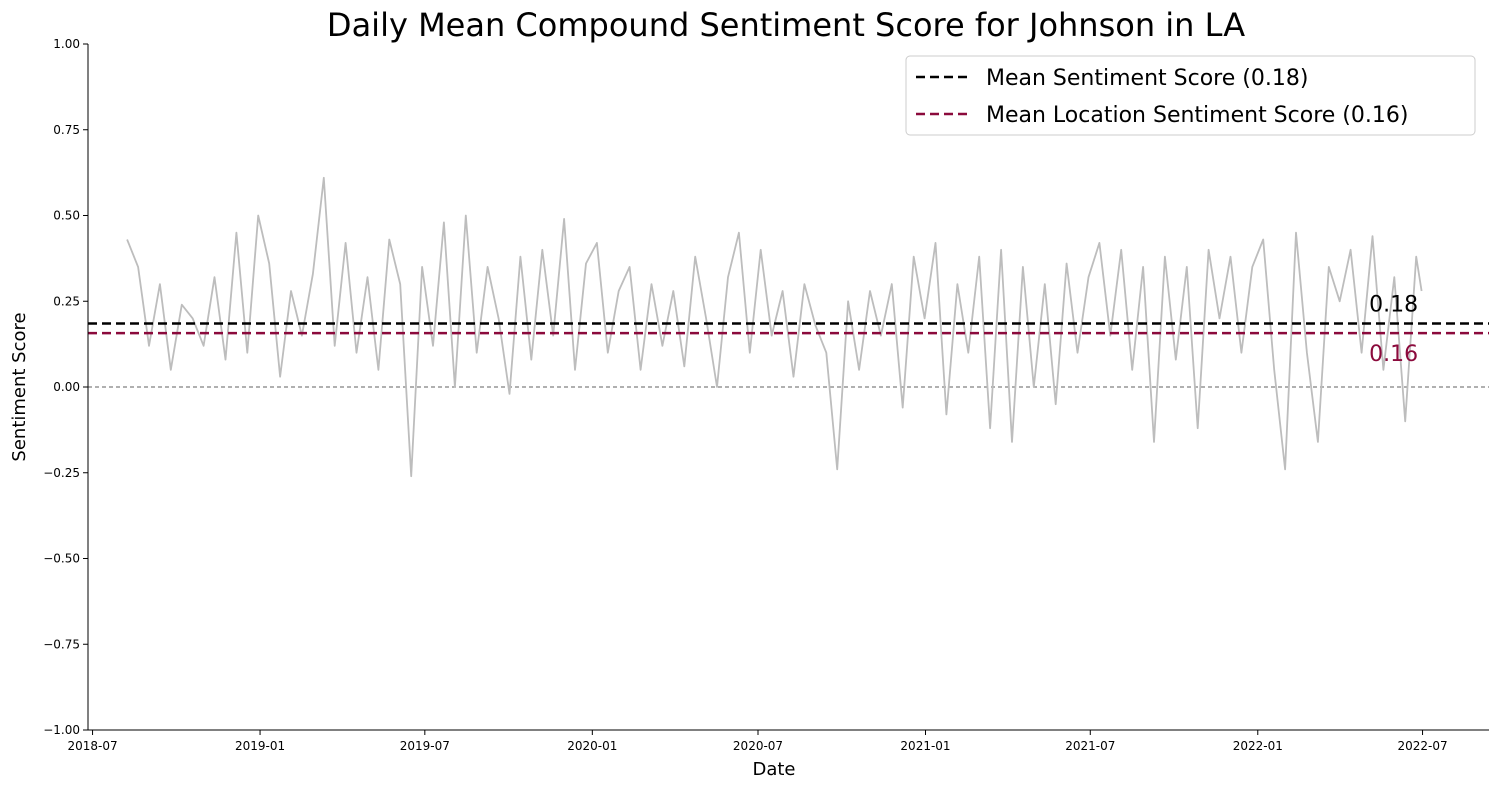 The height and width of the screenshot is (789, 1498). What do you see at coordinates (1197, 115) in the screenshot?
I see `legend-entry-location-mean: Mean Location Sentiment Score (0.16)` at bounding box center [1197, 115].